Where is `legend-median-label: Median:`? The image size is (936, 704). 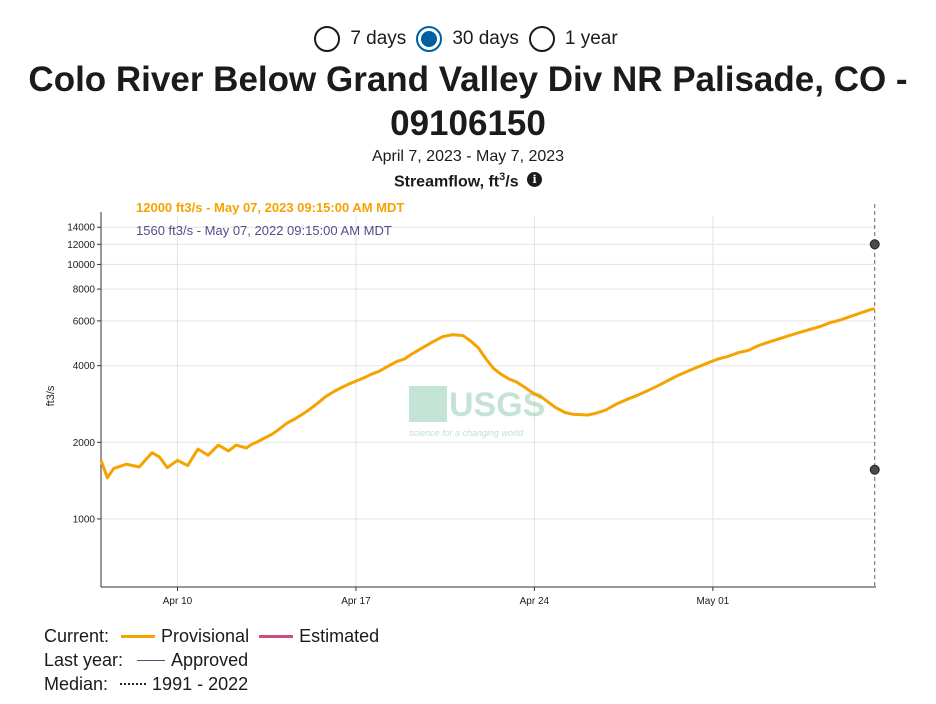 legend-median-label: Median: is located at coordinates (76, 684).